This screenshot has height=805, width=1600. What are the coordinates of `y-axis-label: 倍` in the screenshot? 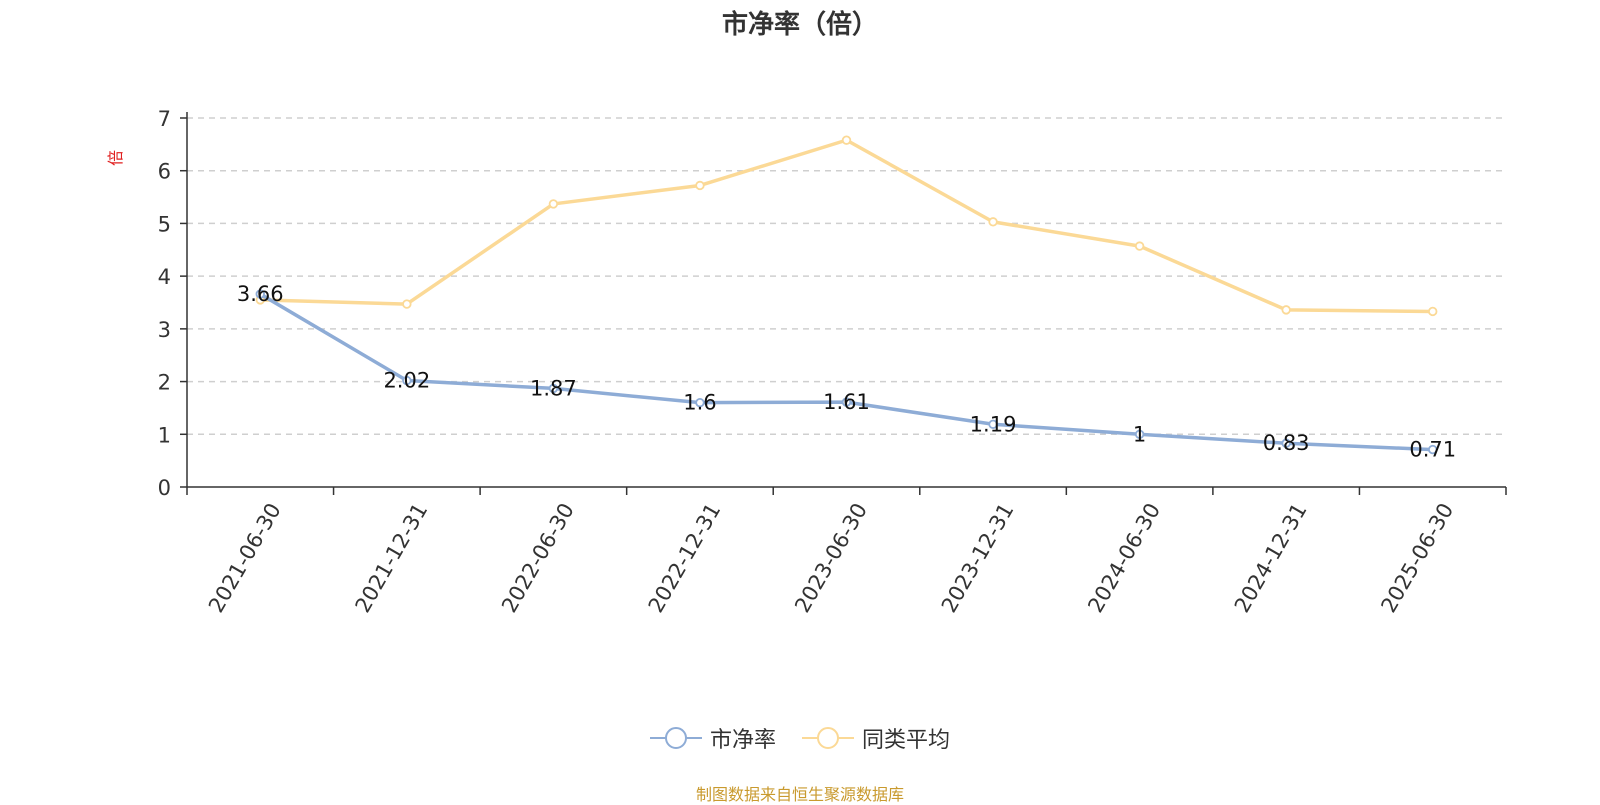 It's located at (115, 158).